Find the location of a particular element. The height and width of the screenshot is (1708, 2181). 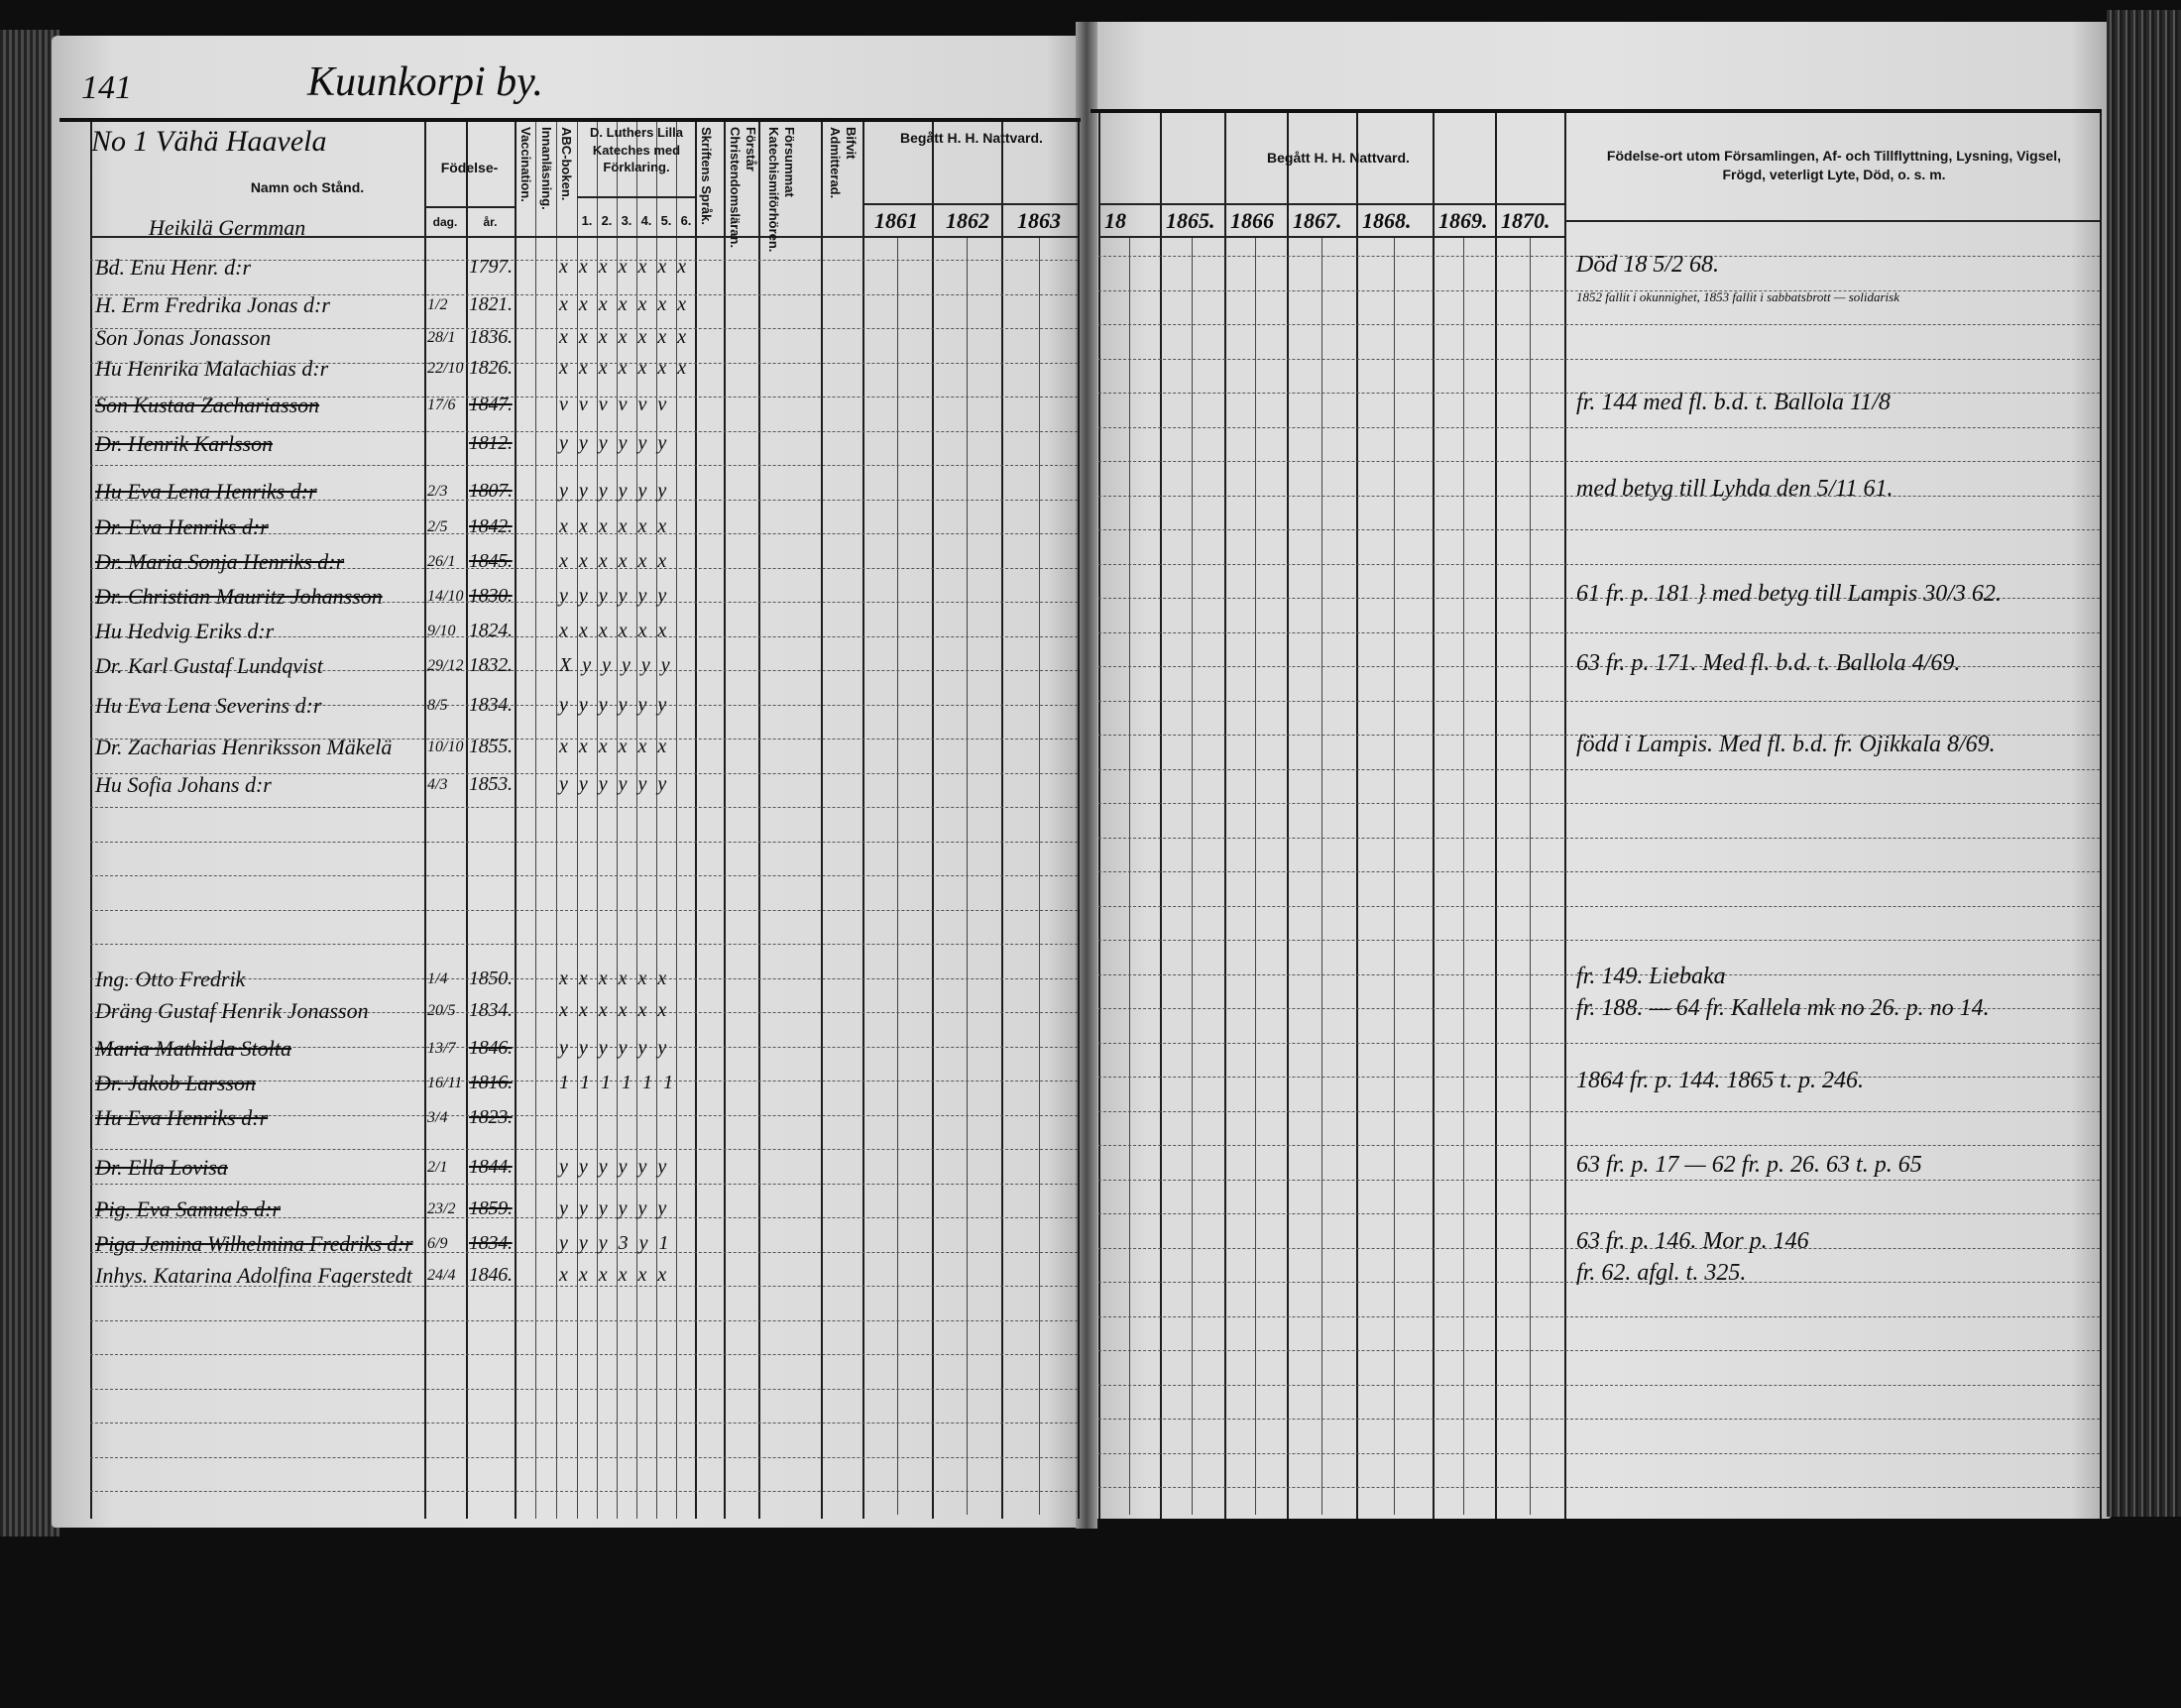

register-row-marks: X y y y y y is located at coordinates (616, 665).